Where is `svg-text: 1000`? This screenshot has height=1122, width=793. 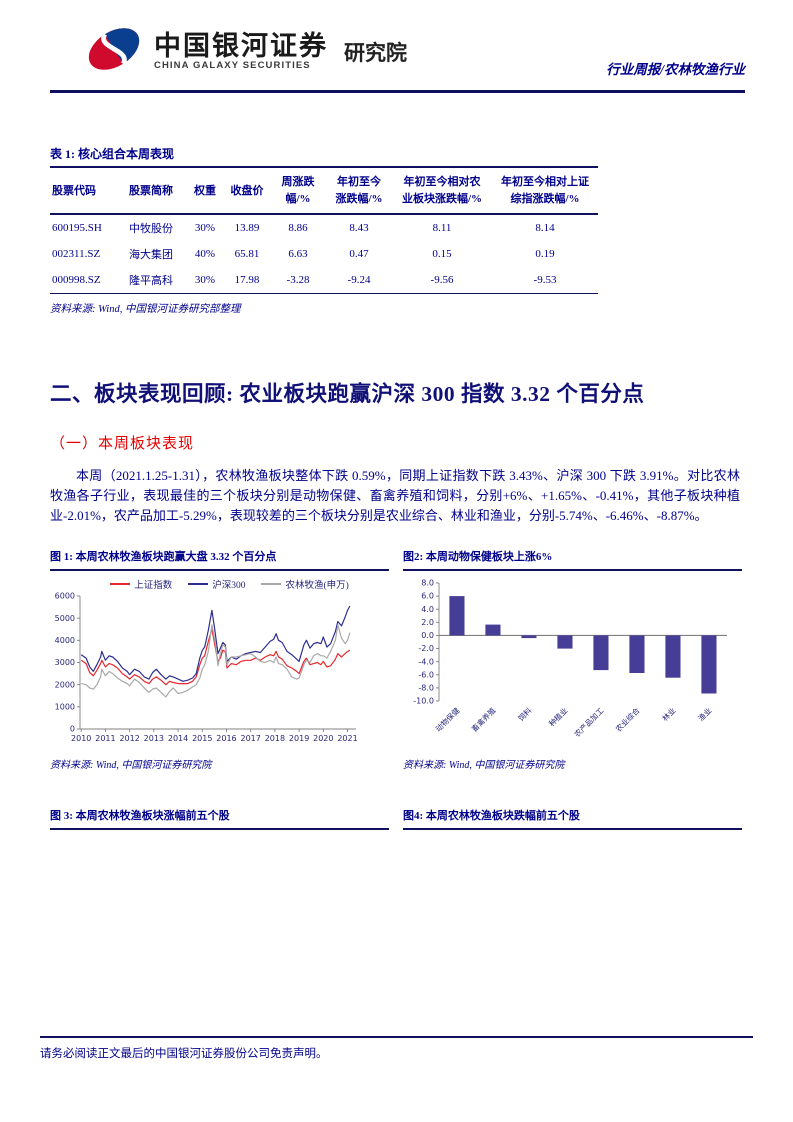
svg-text: 1000 is located at coordinates (65, 707).